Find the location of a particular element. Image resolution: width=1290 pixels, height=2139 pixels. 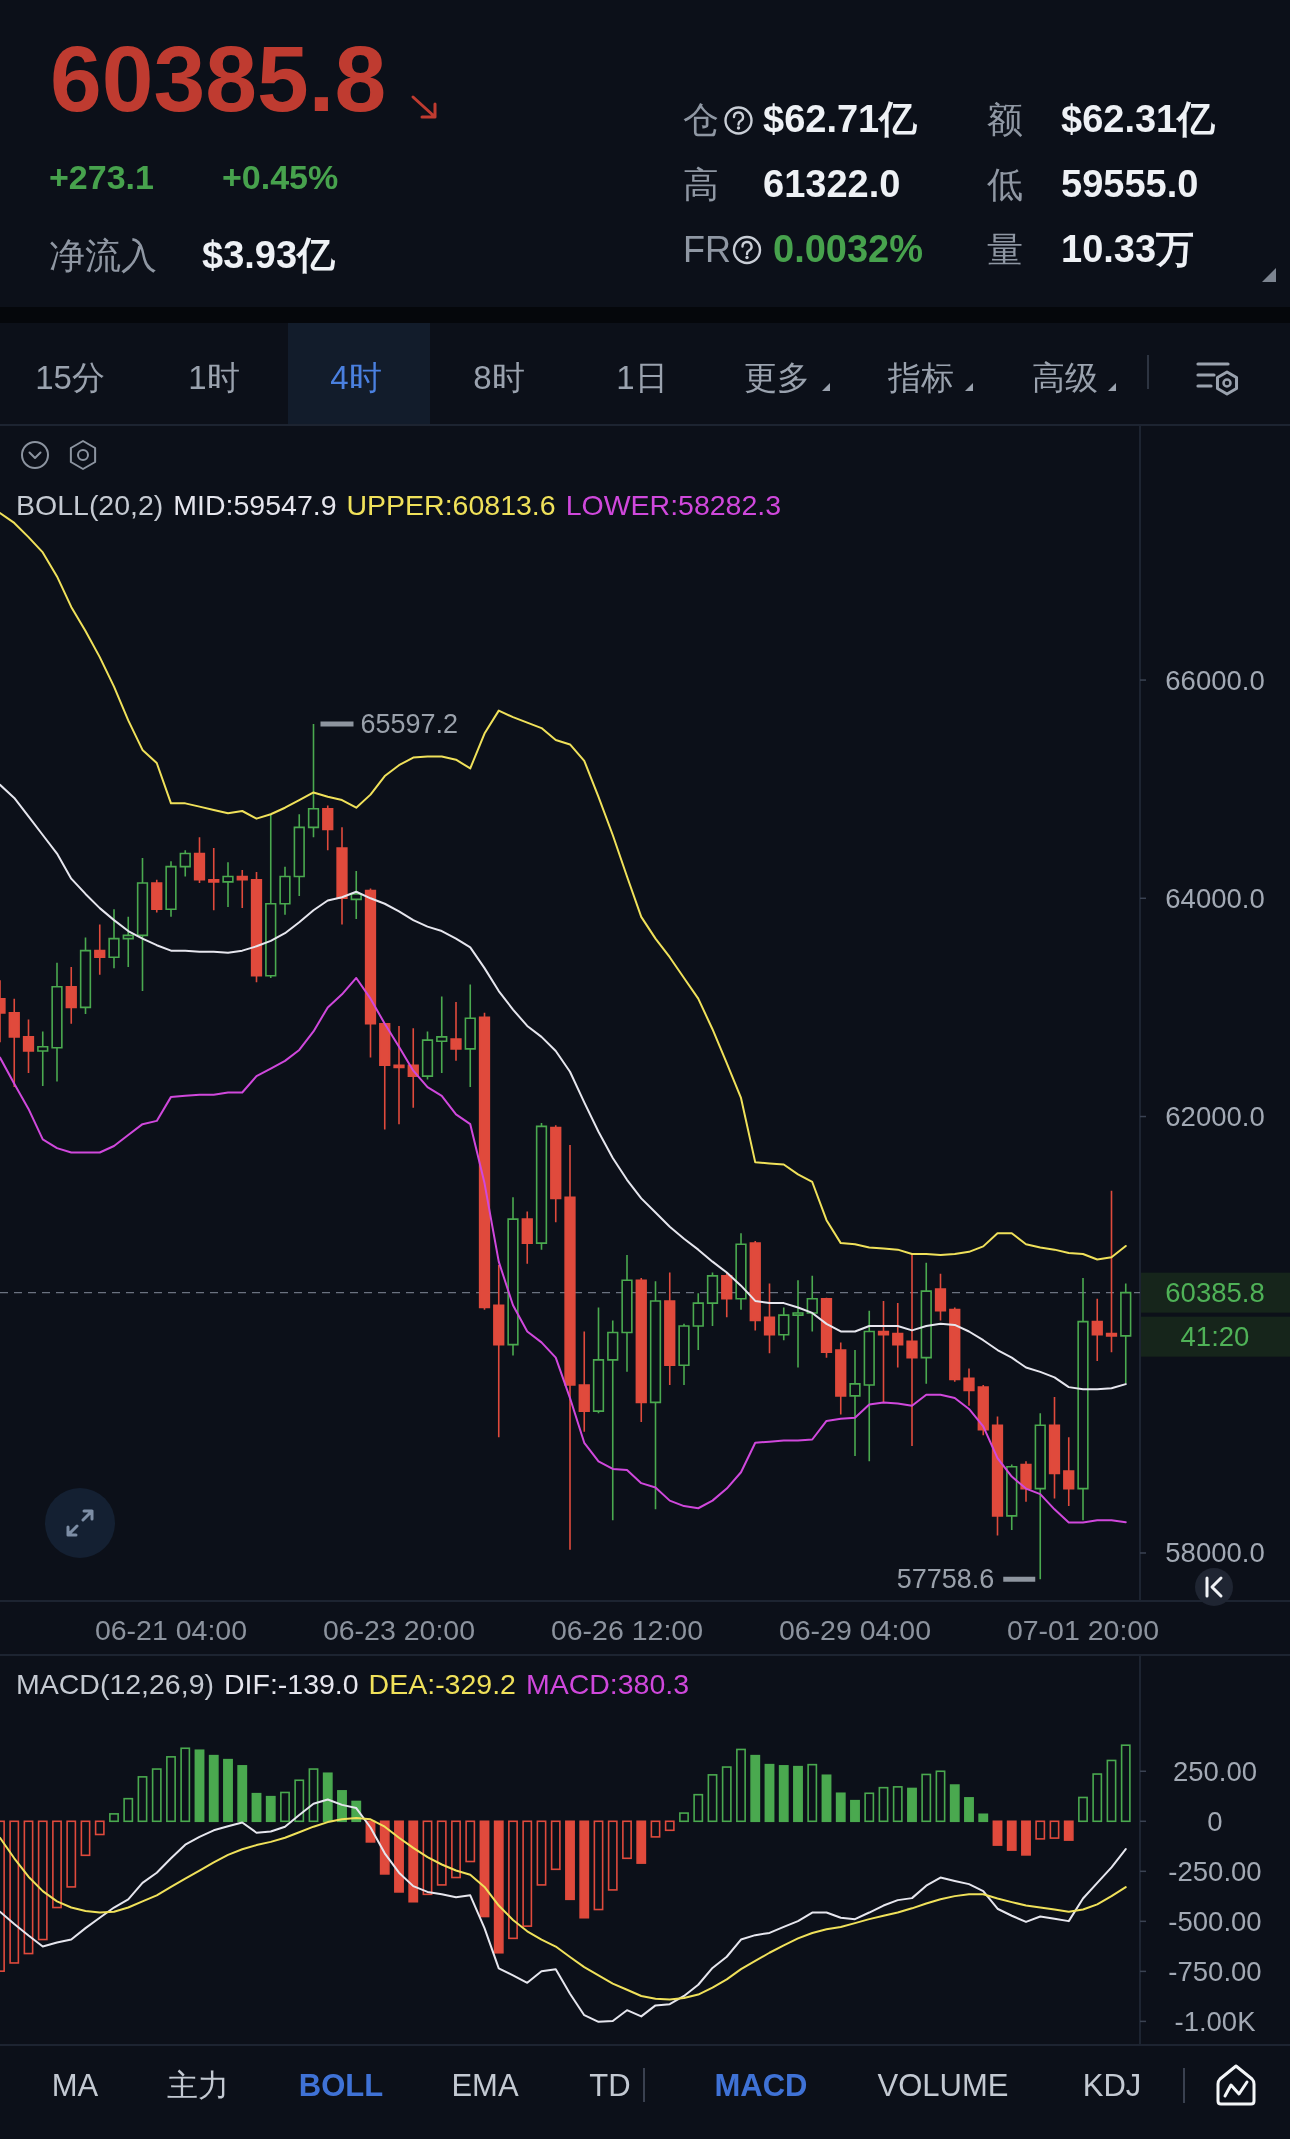

text: FR is located at coordinates (707, 249).